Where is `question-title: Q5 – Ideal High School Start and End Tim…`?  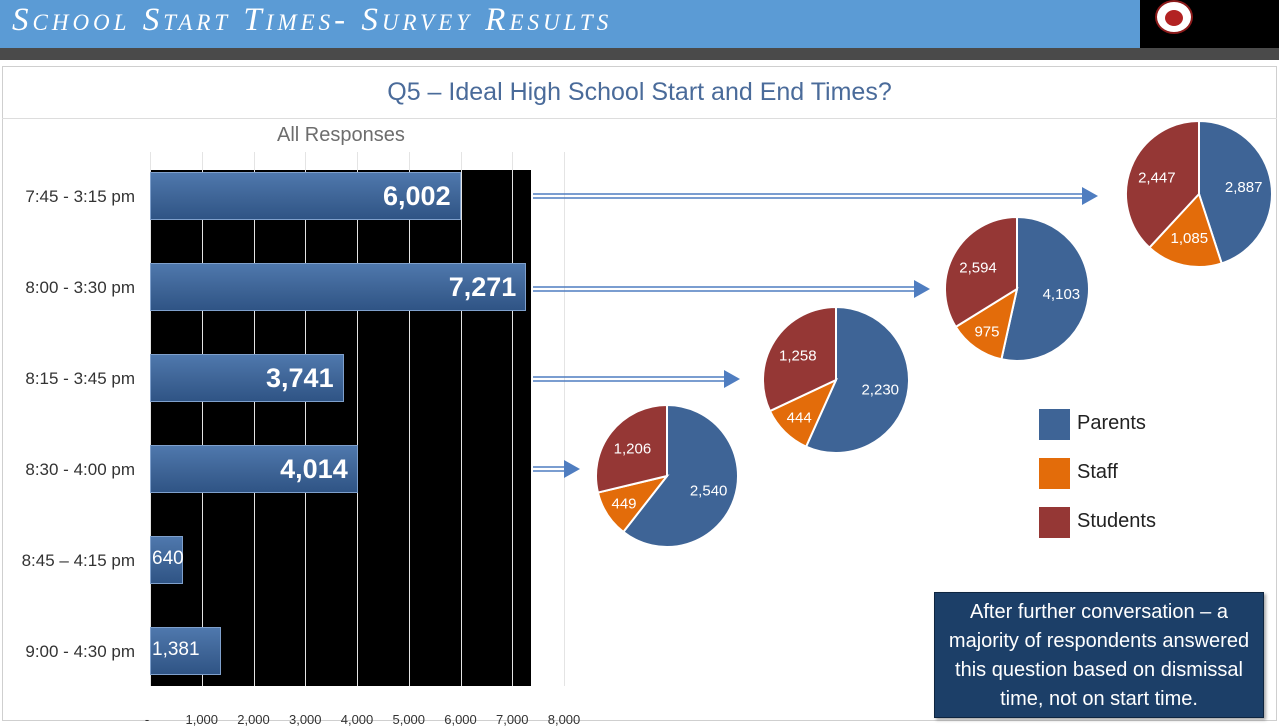 question-title: Q5 – Ideal High School Start and End Tim… is located at coordinates (639, 92).